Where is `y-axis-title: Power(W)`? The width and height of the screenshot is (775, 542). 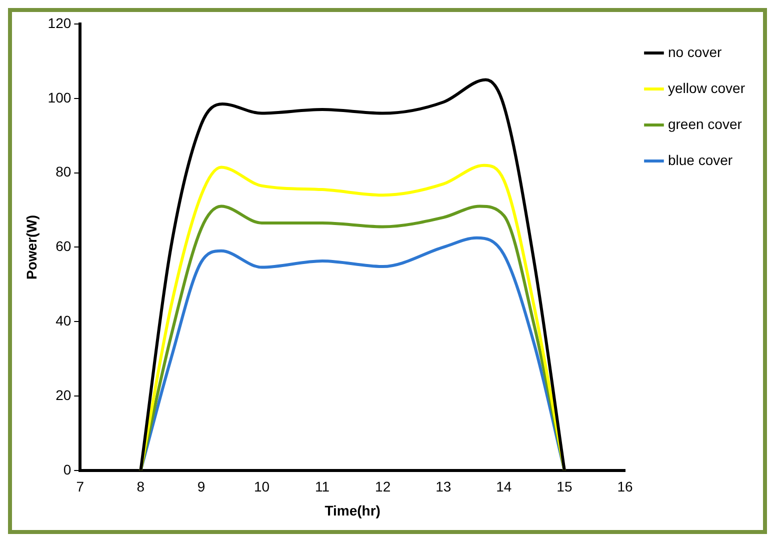
y-axis-title: Power(W) is located at coordinates (31, 247).